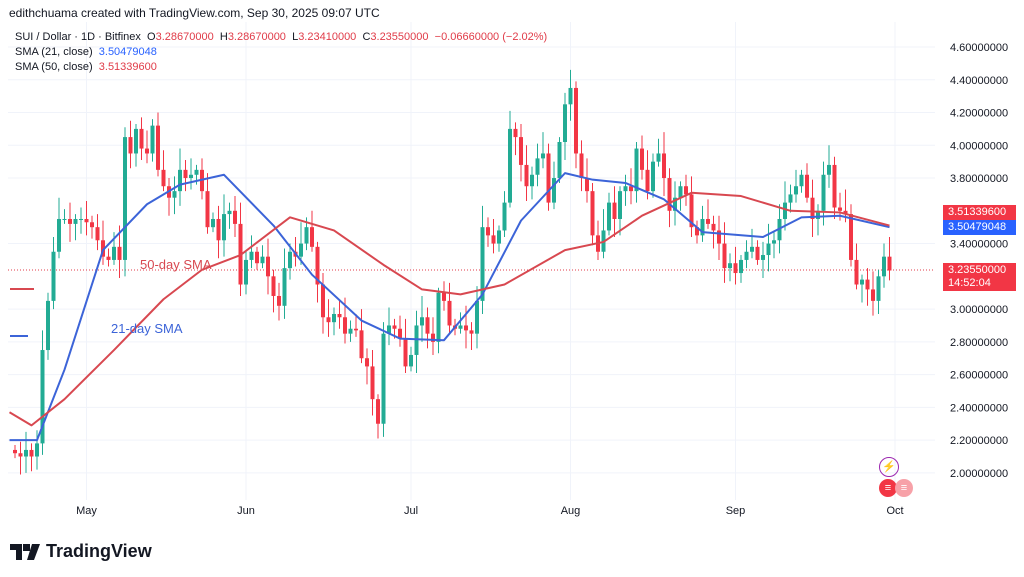 The width and height of the screenshot is (1024, 577). Describe the element at coordinates (78, 37) in the screenshot. I see `symbol-label: SUI / Dollar · 1D · Bitfinex` at that location.